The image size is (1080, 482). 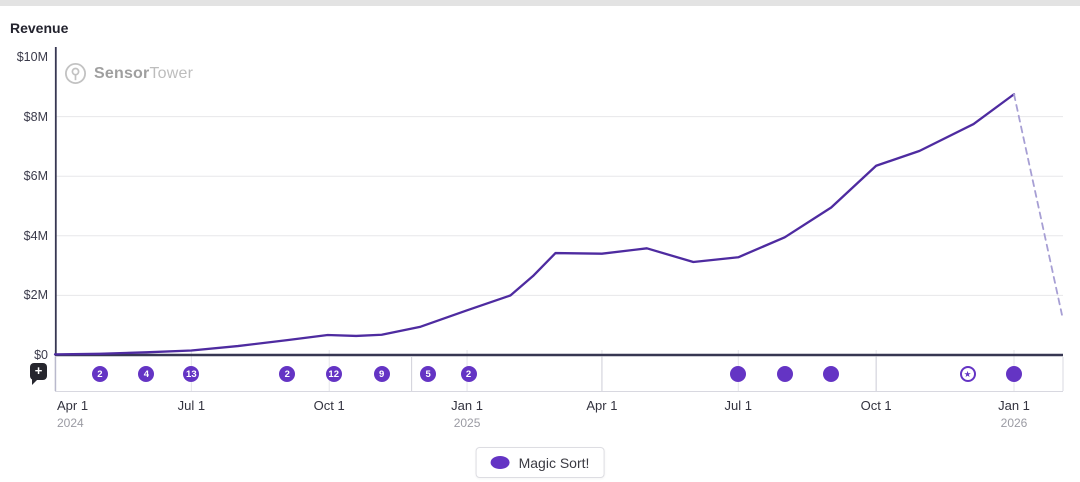 What do you see at coordinates (467, 414) in the screenshot?
I see `x-axis-tick-label: Jan 1 2025` at bounding box center [467, 414].